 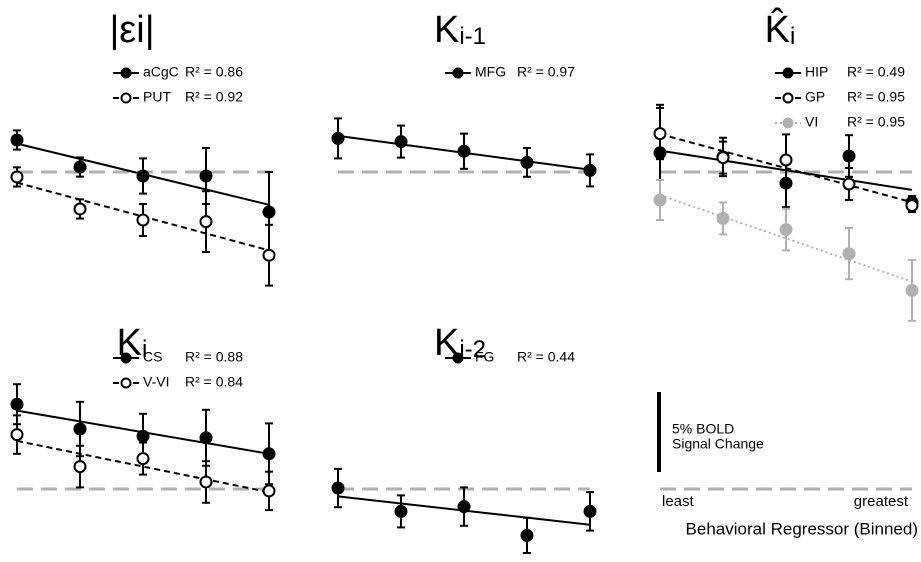 I want to click on legend-annotation: R² = 0.88, so click(x=214, y=357).